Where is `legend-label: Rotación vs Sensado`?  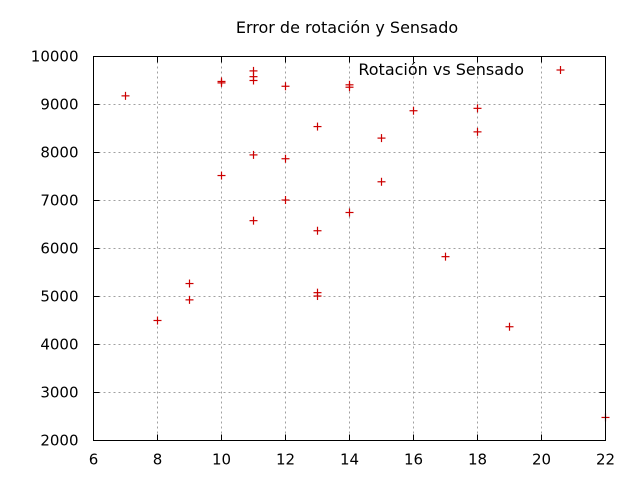 legend-label: Rotación vs Sensado is located at coordinates (441, 69).